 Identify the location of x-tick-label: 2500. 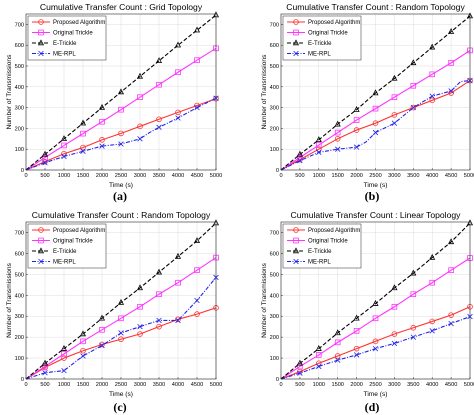
(121, 176).